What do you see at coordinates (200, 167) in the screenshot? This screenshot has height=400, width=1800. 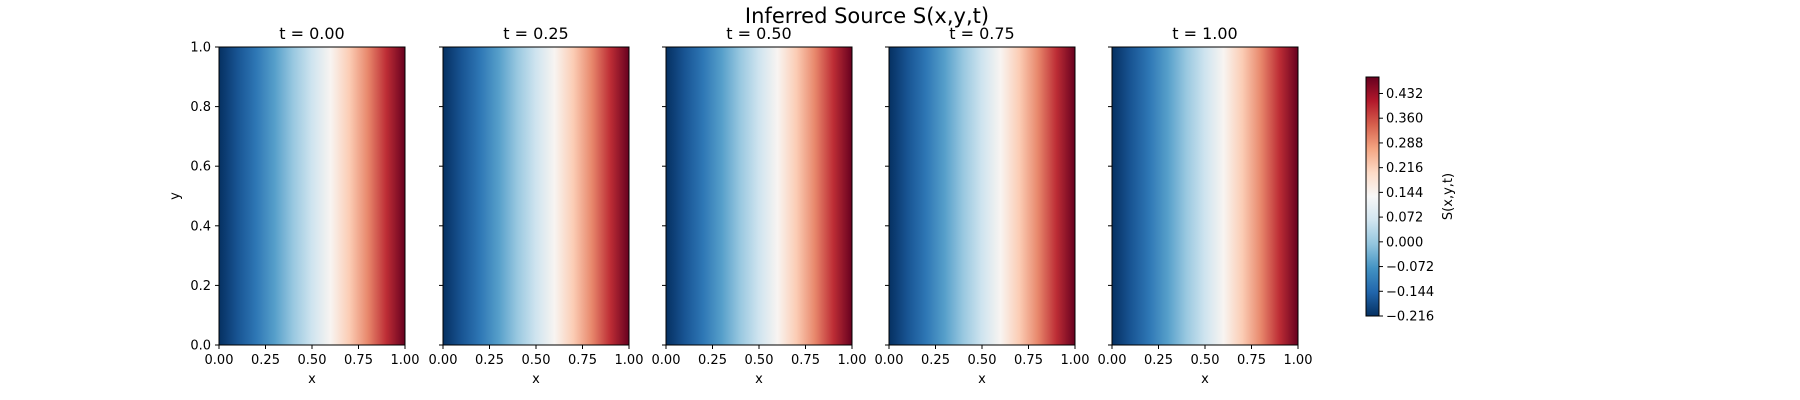 I see `y-tick-label: 0.6` at bounding box center [200, 167].